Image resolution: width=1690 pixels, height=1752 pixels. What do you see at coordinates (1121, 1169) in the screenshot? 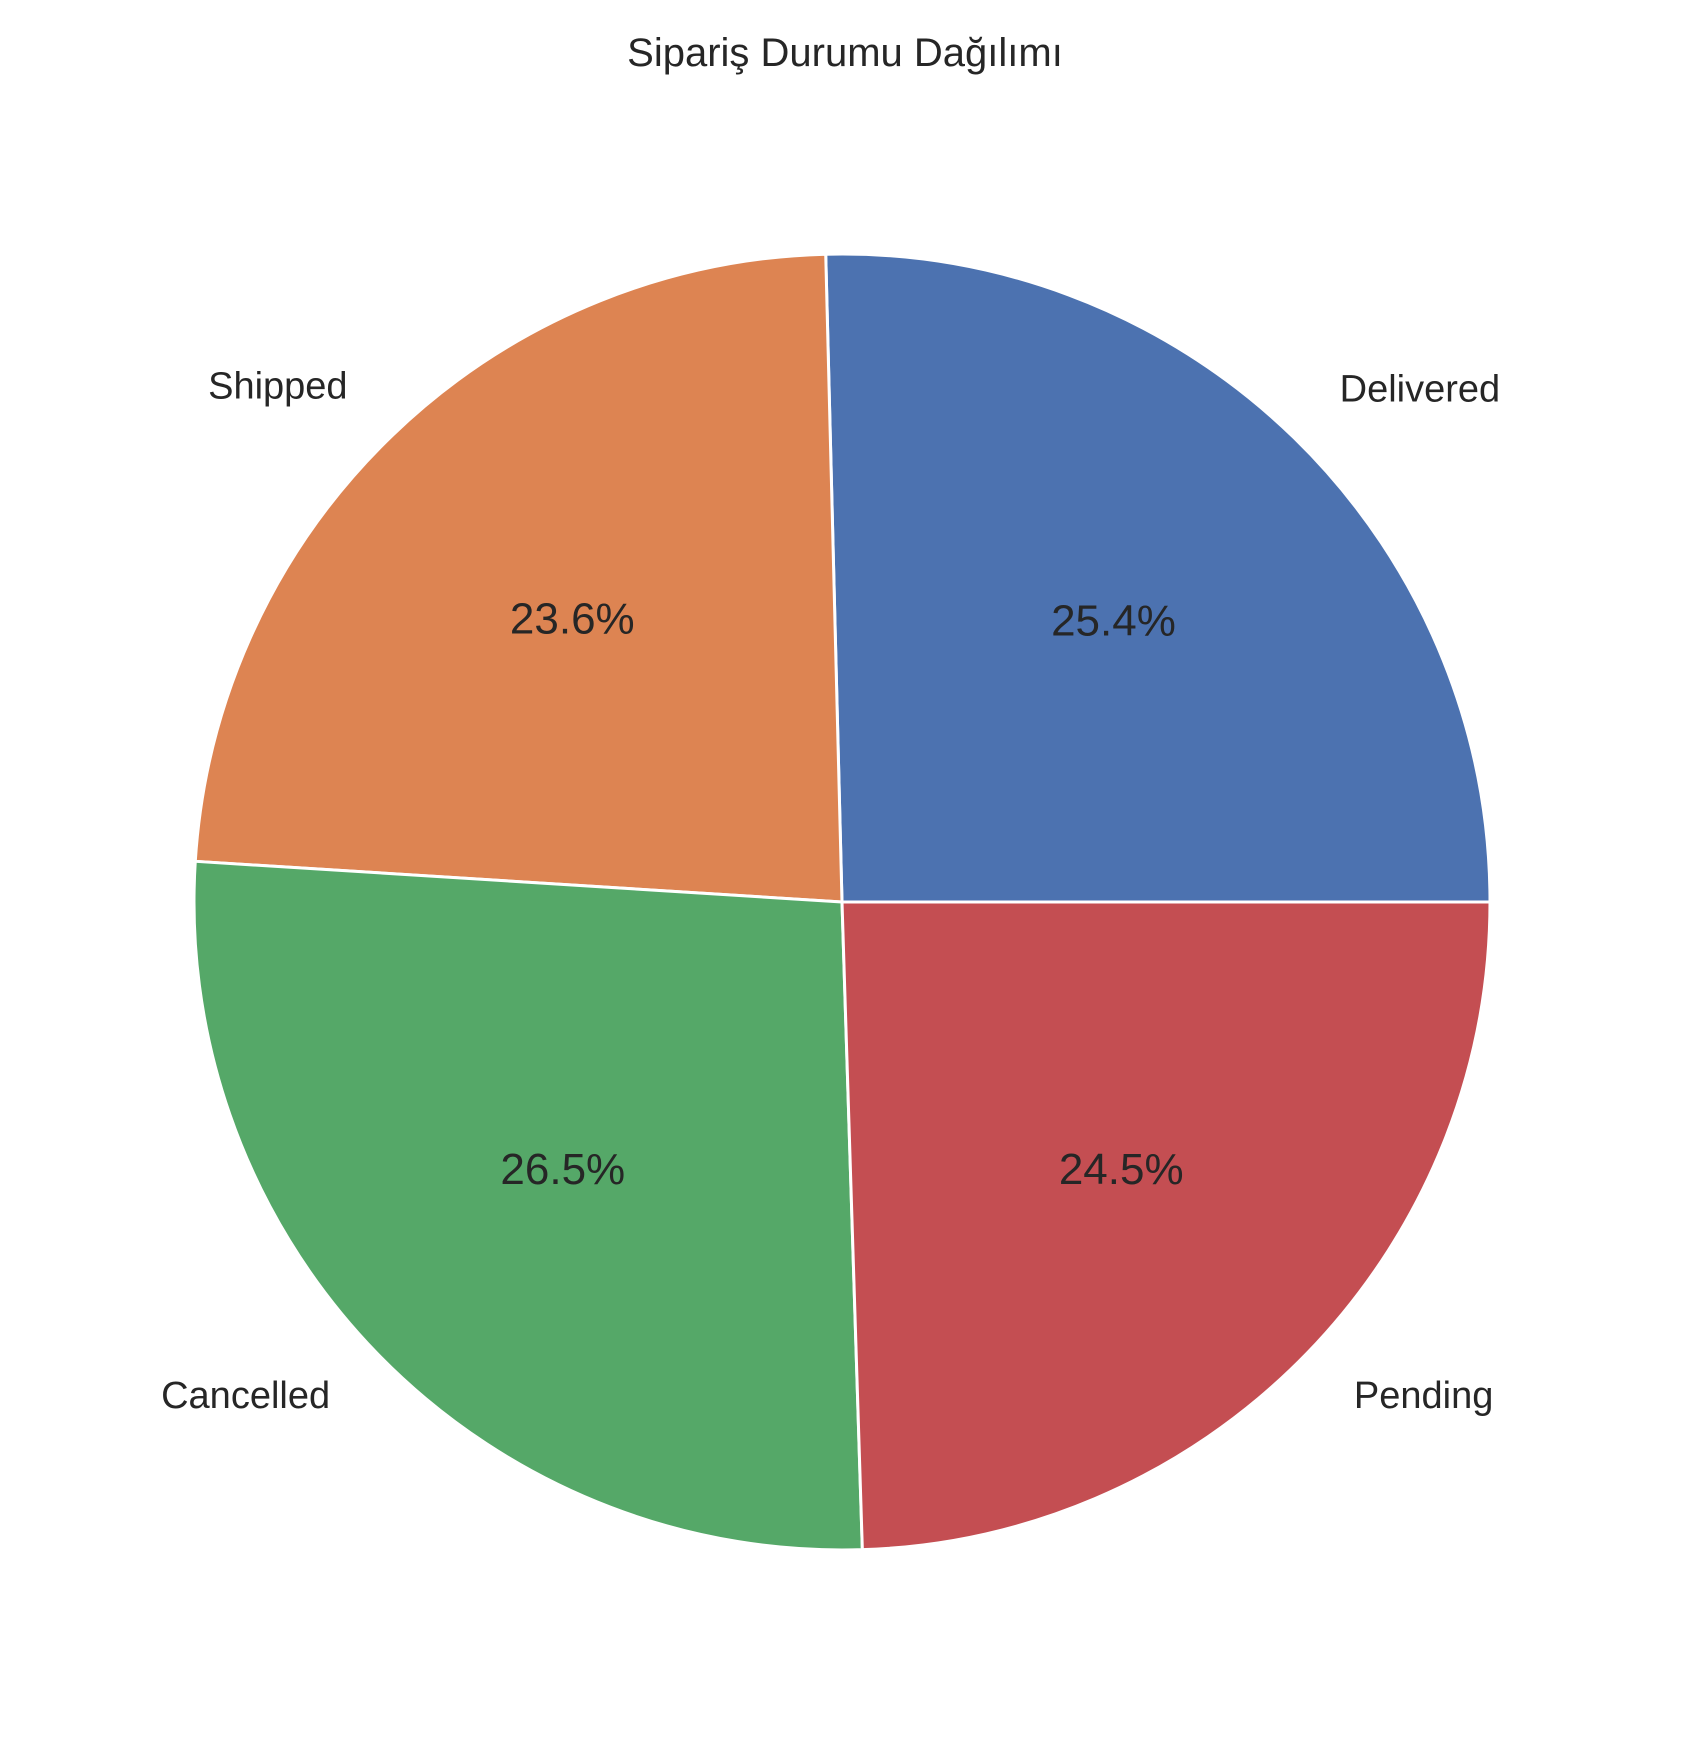
I see `pct-label-pending: 24.5%` at bounding box center [1121, 1169].